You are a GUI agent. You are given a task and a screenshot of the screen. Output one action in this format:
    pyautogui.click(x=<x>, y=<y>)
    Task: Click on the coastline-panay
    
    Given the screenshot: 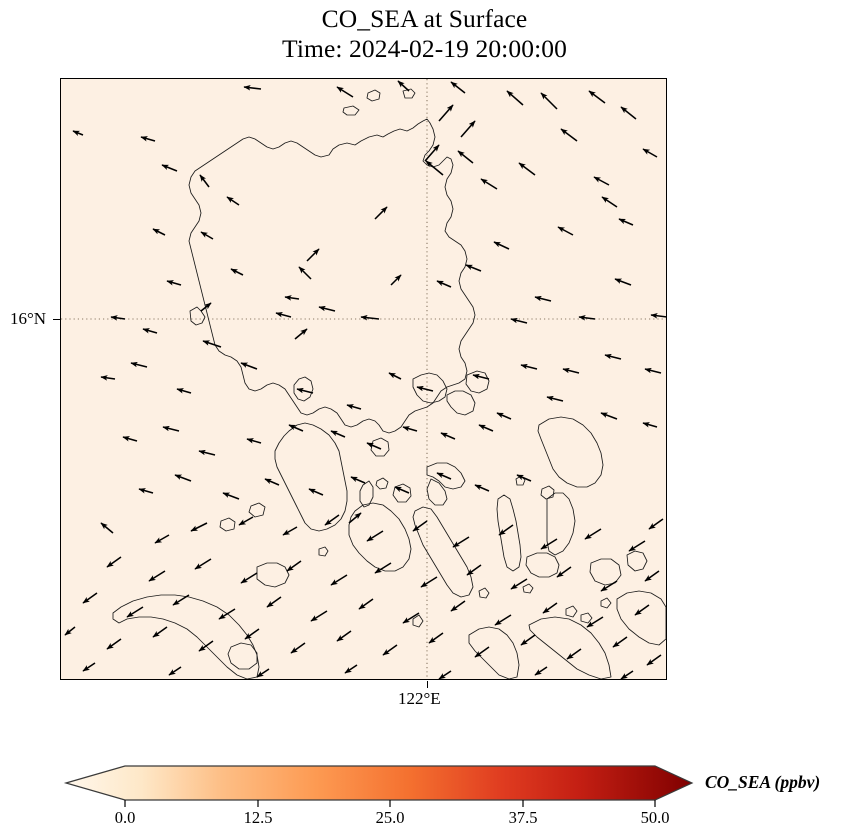 What is the action you would take?
    pyautogui.click(x=380, y=537)
    